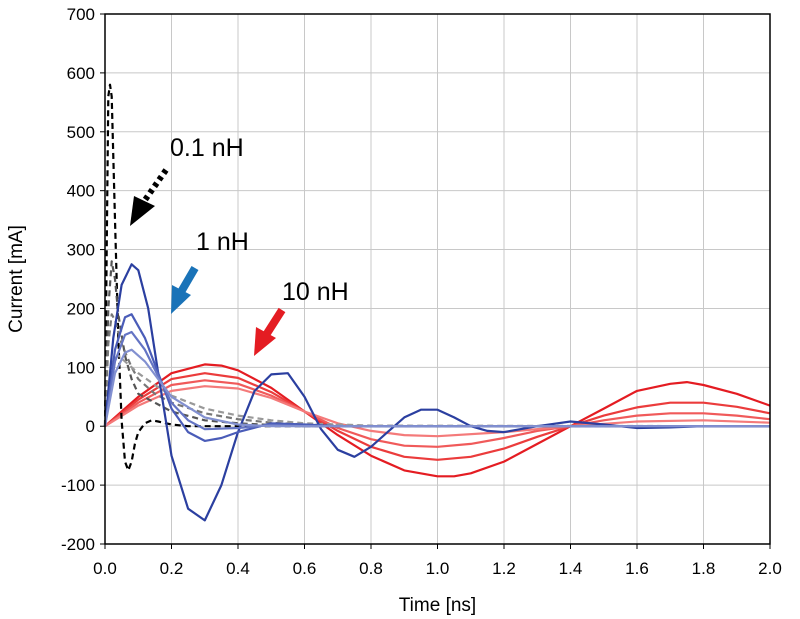 This screenshot has width=800, height=619. Describe the element at coordinates (637, 568) in the screenshot. I see `x-tick-label: 1.6` at that location.